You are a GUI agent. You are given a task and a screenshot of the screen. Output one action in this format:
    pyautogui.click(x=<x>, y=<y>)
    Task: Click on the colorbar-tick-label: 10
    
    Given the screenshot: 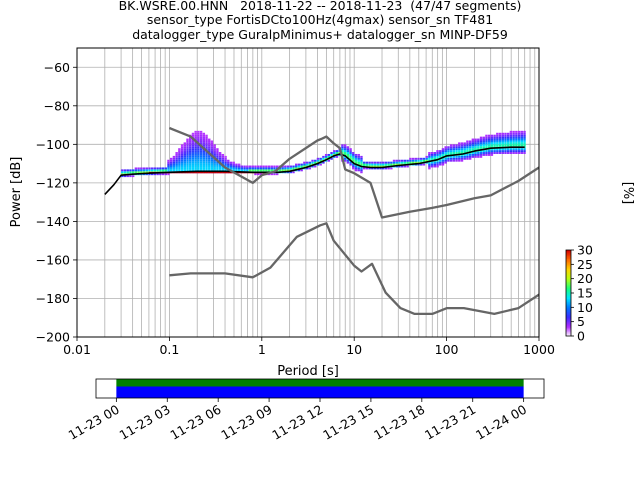 What is the action you would take?
    pyautogui.click(x=585, y=307)
    